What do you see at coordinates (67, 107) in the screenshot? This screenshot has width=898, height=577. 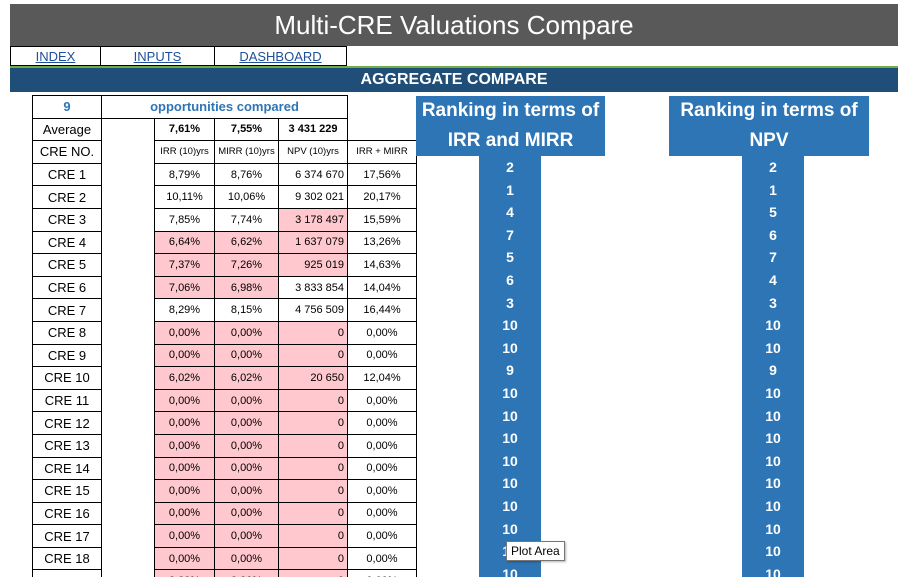 I see `opportunity-count: 9` at bounding box center [67, 107].